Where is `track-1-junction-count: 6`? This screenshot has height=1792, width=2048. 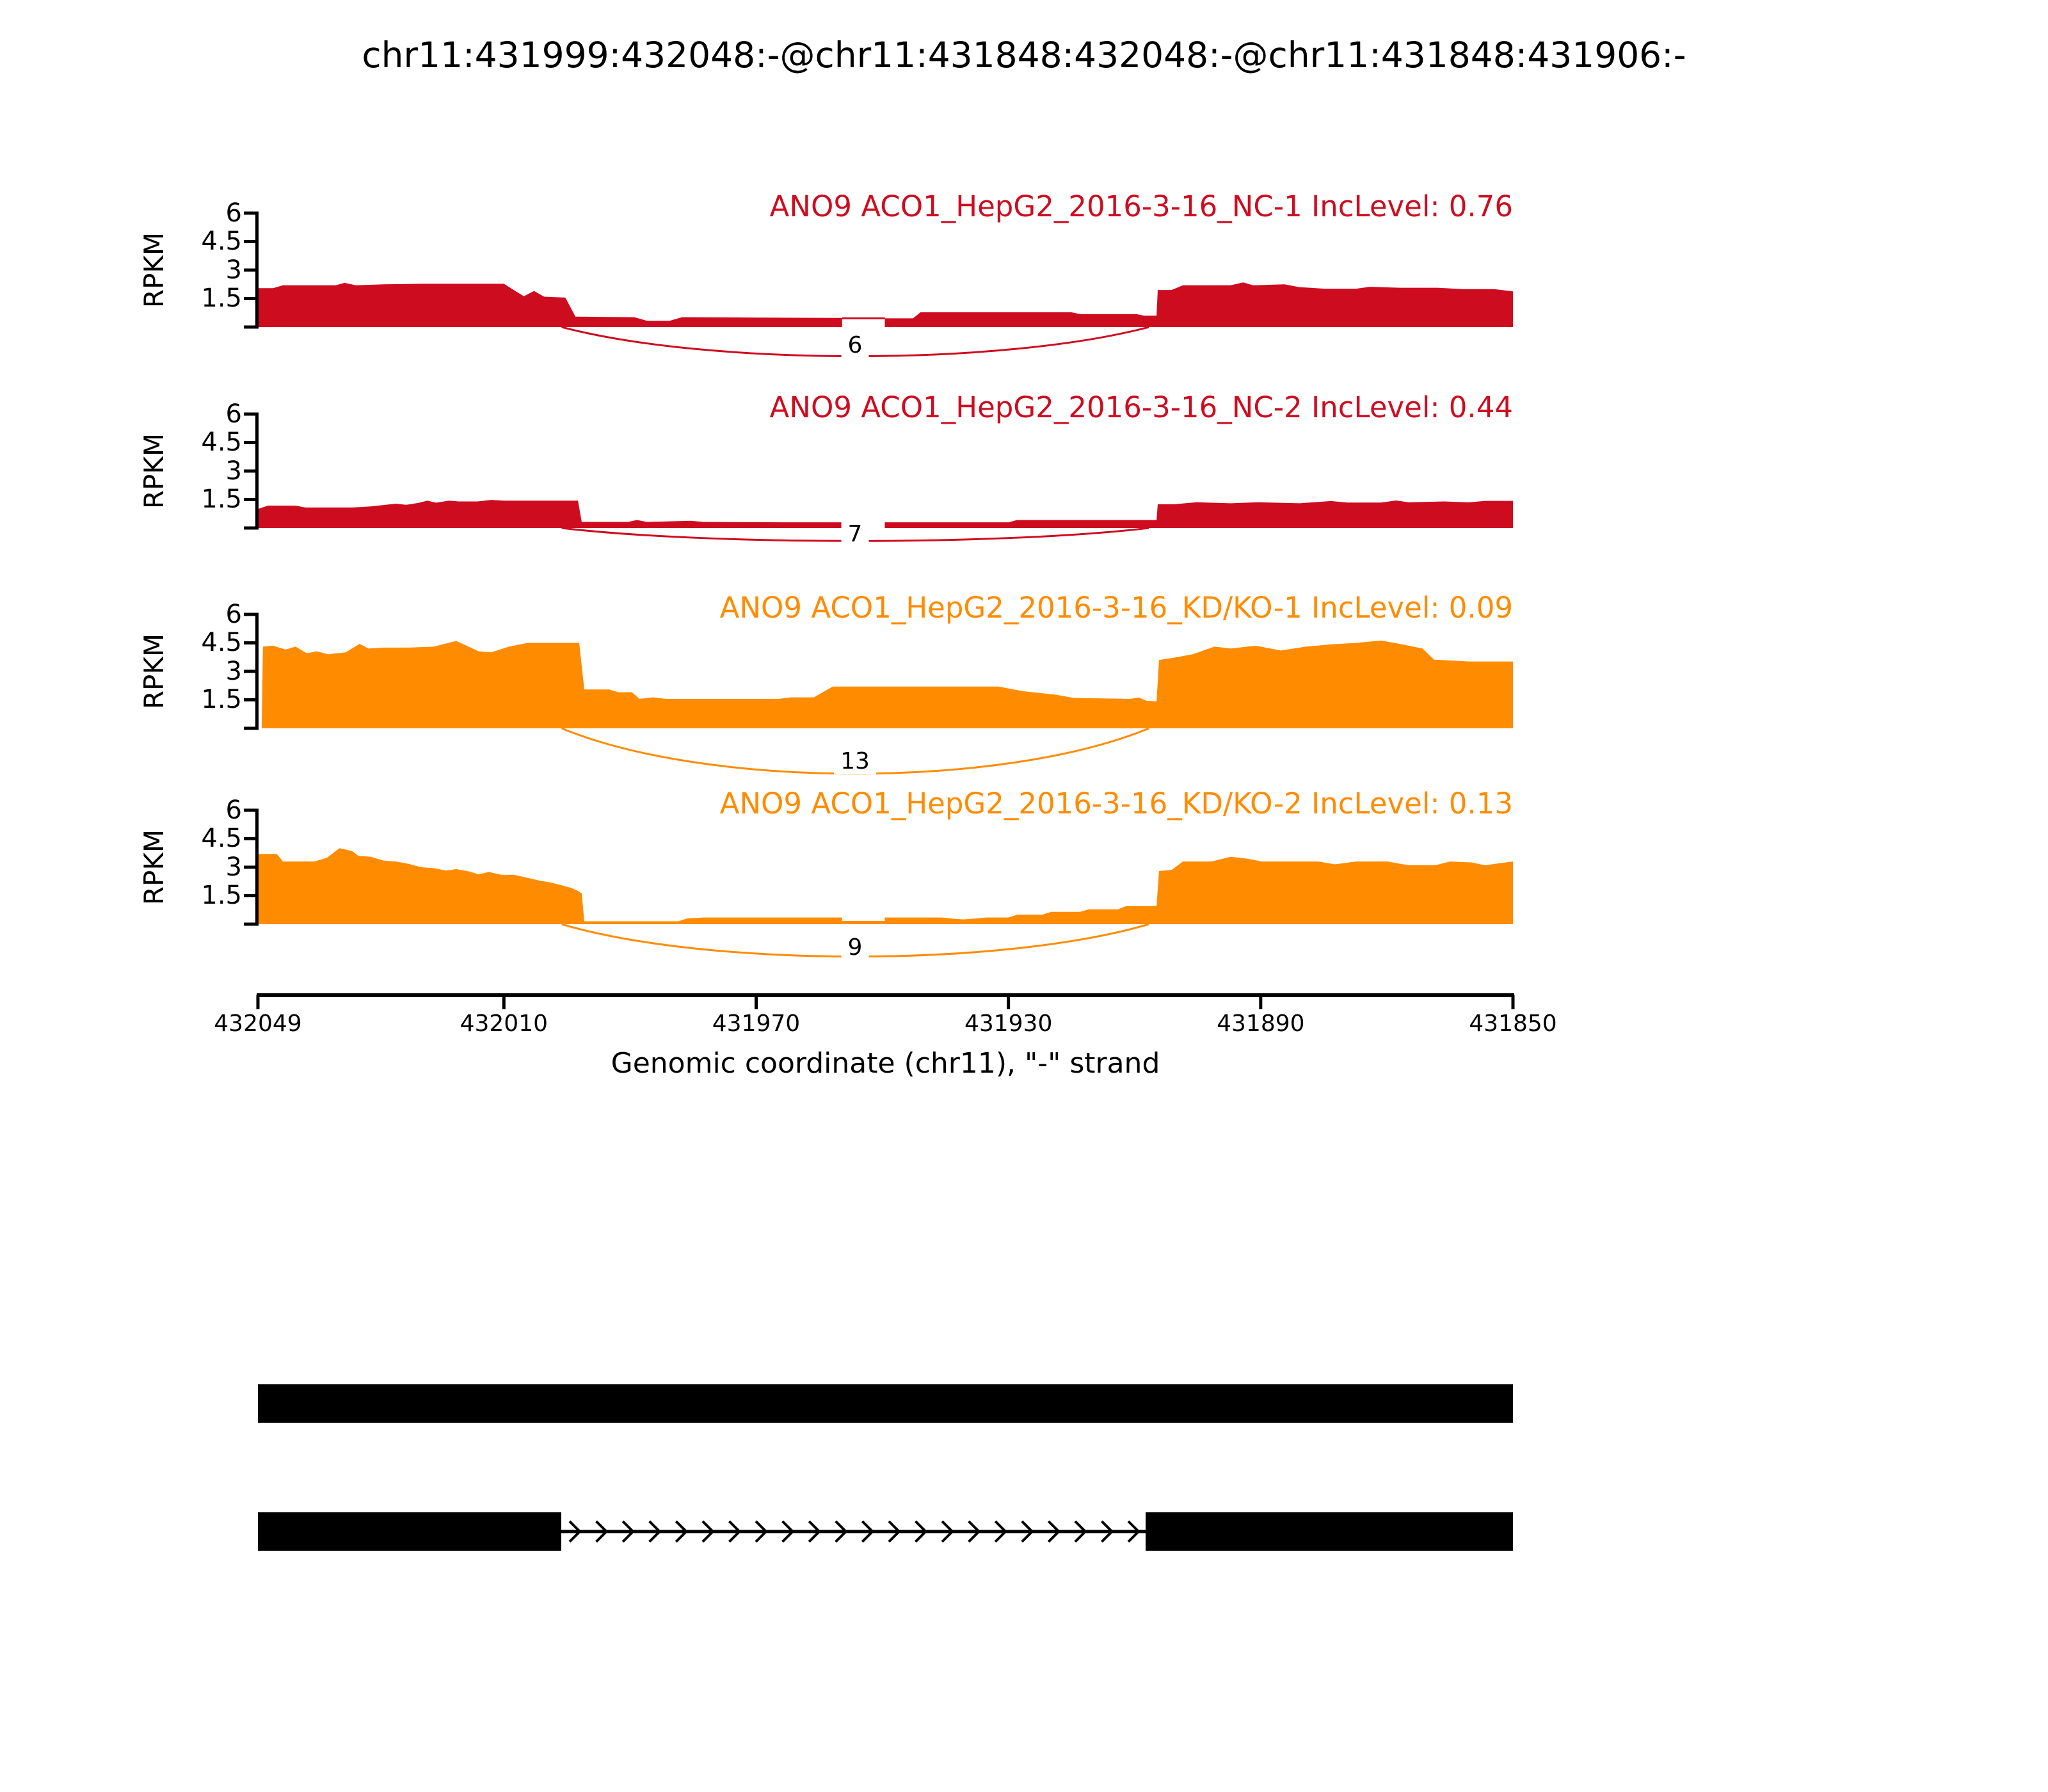
track-1-junction-count: 6 is located at coordinates (855, 345).